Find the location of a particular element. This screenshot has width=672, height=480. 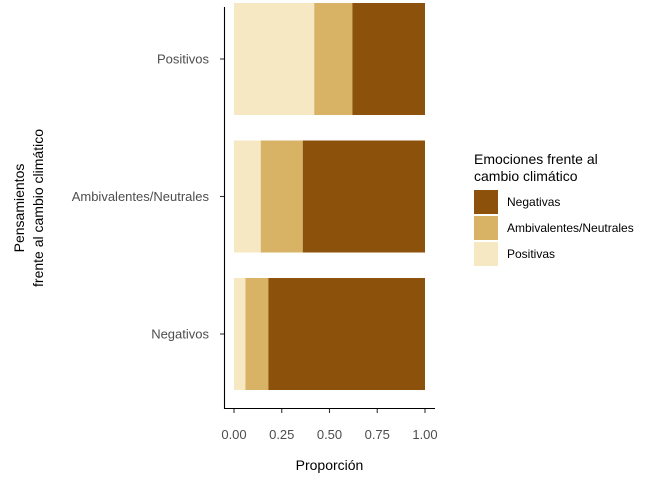

bar-negativos-ambivalentes-neutrales is located at coordinates (257, 334).